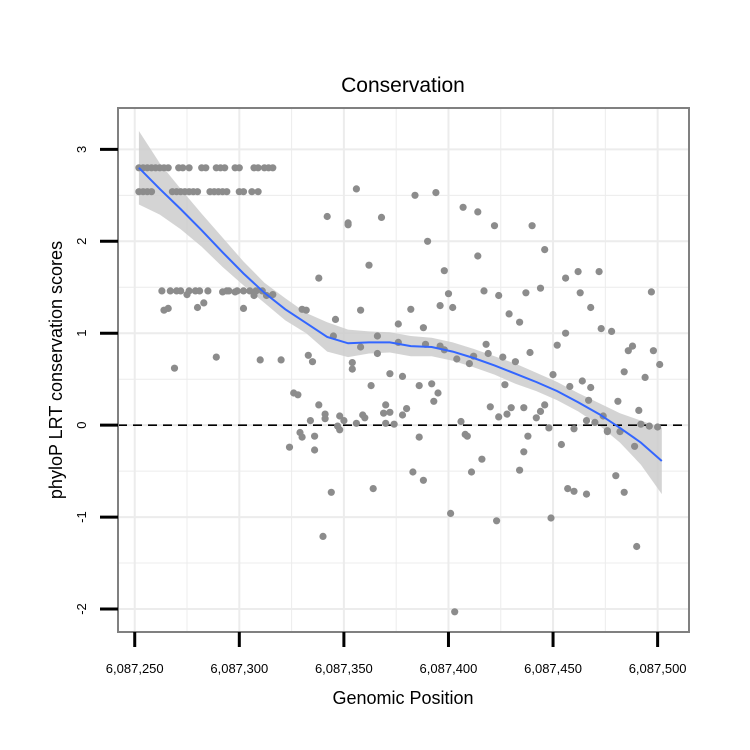 The width and height of the screenshot is (750, 750). What do you see at coordinates (81, 333) in the screenshot?
I see `y-tick-label: 1` at bounding box center [81, 333].